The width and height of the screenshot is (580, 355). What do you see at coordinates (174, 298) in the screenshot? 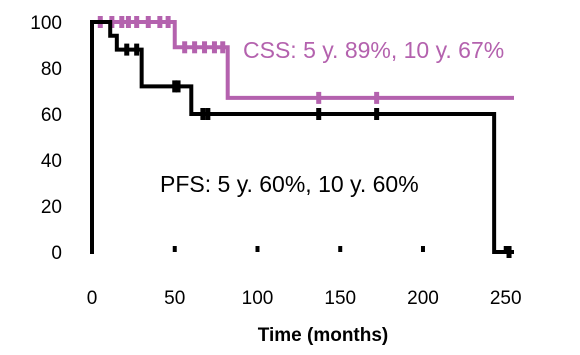
I see `x-tick-label: 50` at bounding box center [174, 298].